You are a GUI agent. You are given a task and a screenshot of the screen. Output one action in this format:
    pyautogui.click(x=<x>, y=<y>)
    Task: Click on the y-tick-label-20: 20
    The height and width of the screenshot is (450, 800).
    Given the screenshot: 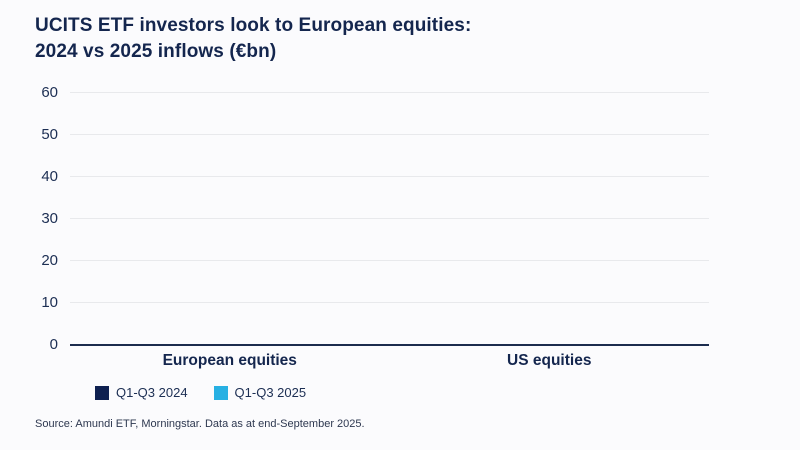 What is the action you would take?
    pyautogui.click(x=49, y=260)
    